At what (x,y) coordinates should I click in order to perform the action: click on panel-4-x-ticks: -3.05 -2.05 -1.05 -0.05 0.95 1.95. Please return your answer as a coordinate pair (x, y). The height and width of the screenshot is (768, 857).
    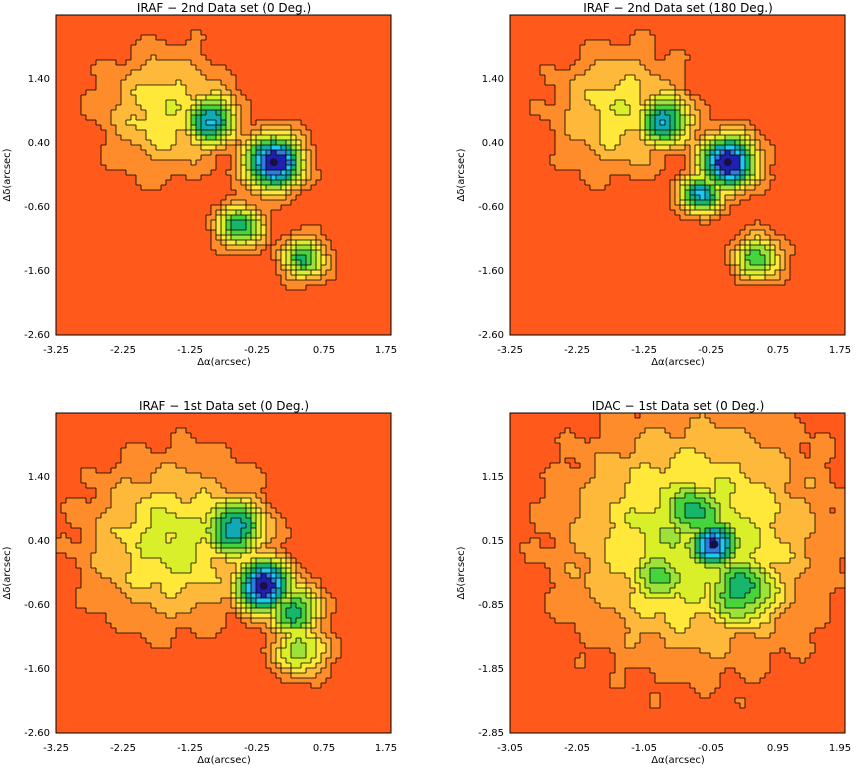
    Looking at the image, I should click on (674, 748).